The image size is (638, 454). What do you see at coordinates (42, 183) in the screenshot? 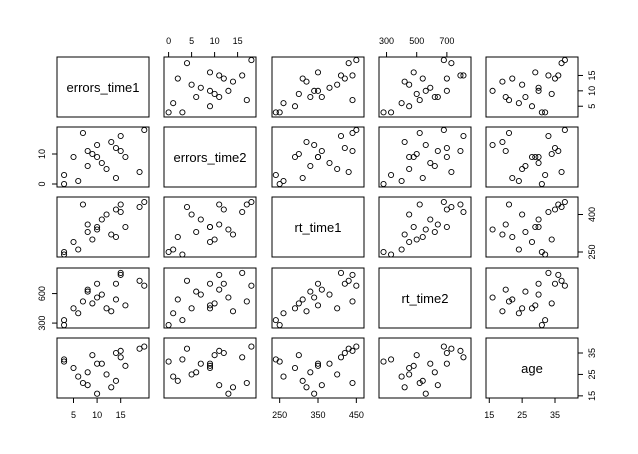
I see `tick-label: 0` at bounding box center [42, 183].